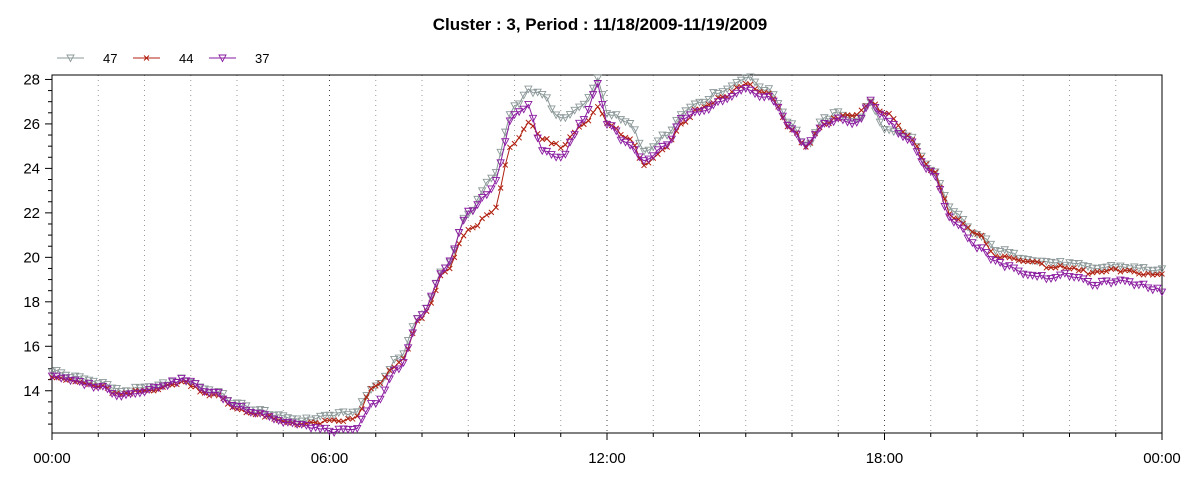 This screenshot has width=1200, height=480. Describe the element at coordinates (262, 58) in the screenshot. I see `legend-label-37: 37` at that location.